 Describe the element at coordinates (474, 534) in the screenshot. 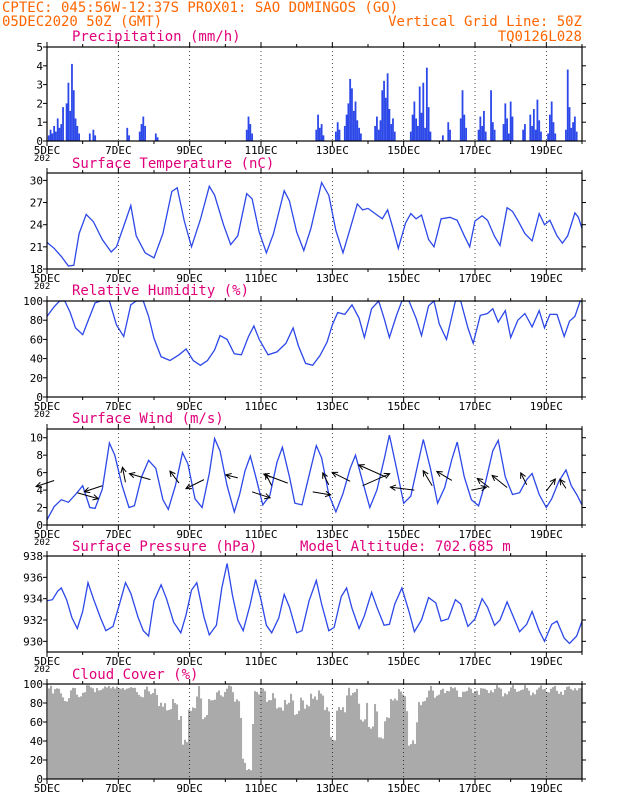

I see `x-tick-label: 17DEC` at that location.